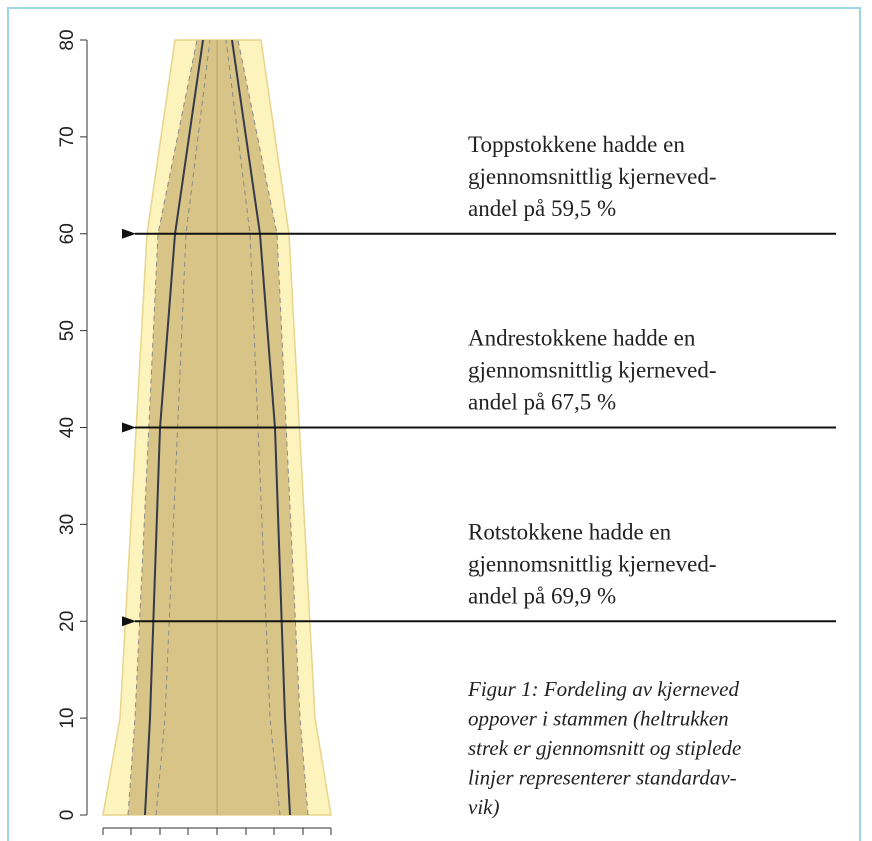  What do you see at coordinates (217, 831) in the screenshot?
I see `x-axis` at bounding box center [217, 831].